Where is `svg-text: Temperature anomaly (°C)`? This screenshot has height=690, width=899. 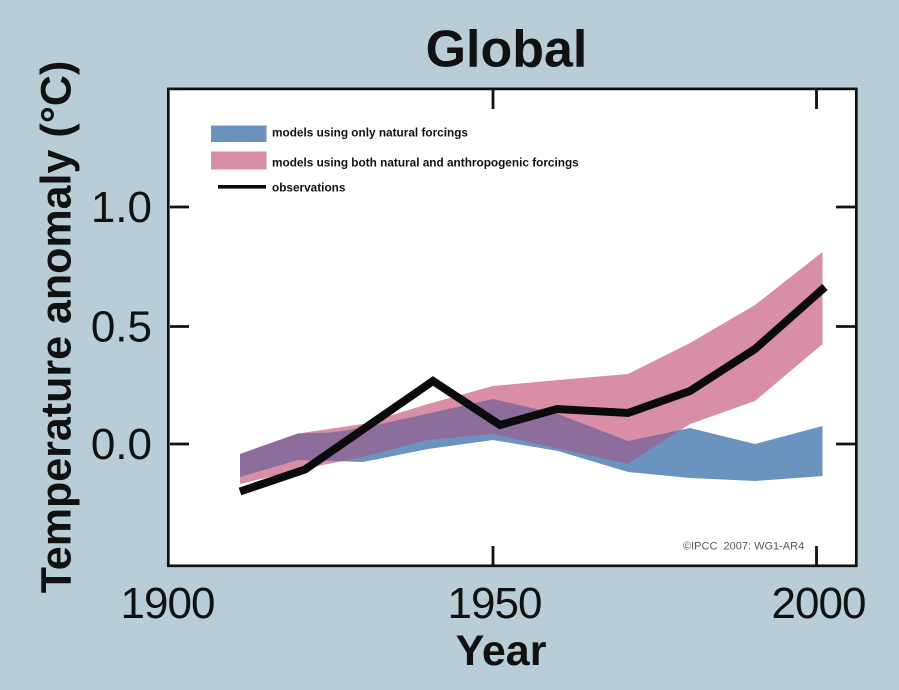
svg-text: Temperature anomaly (°C) is located at coordinates (57, 327).